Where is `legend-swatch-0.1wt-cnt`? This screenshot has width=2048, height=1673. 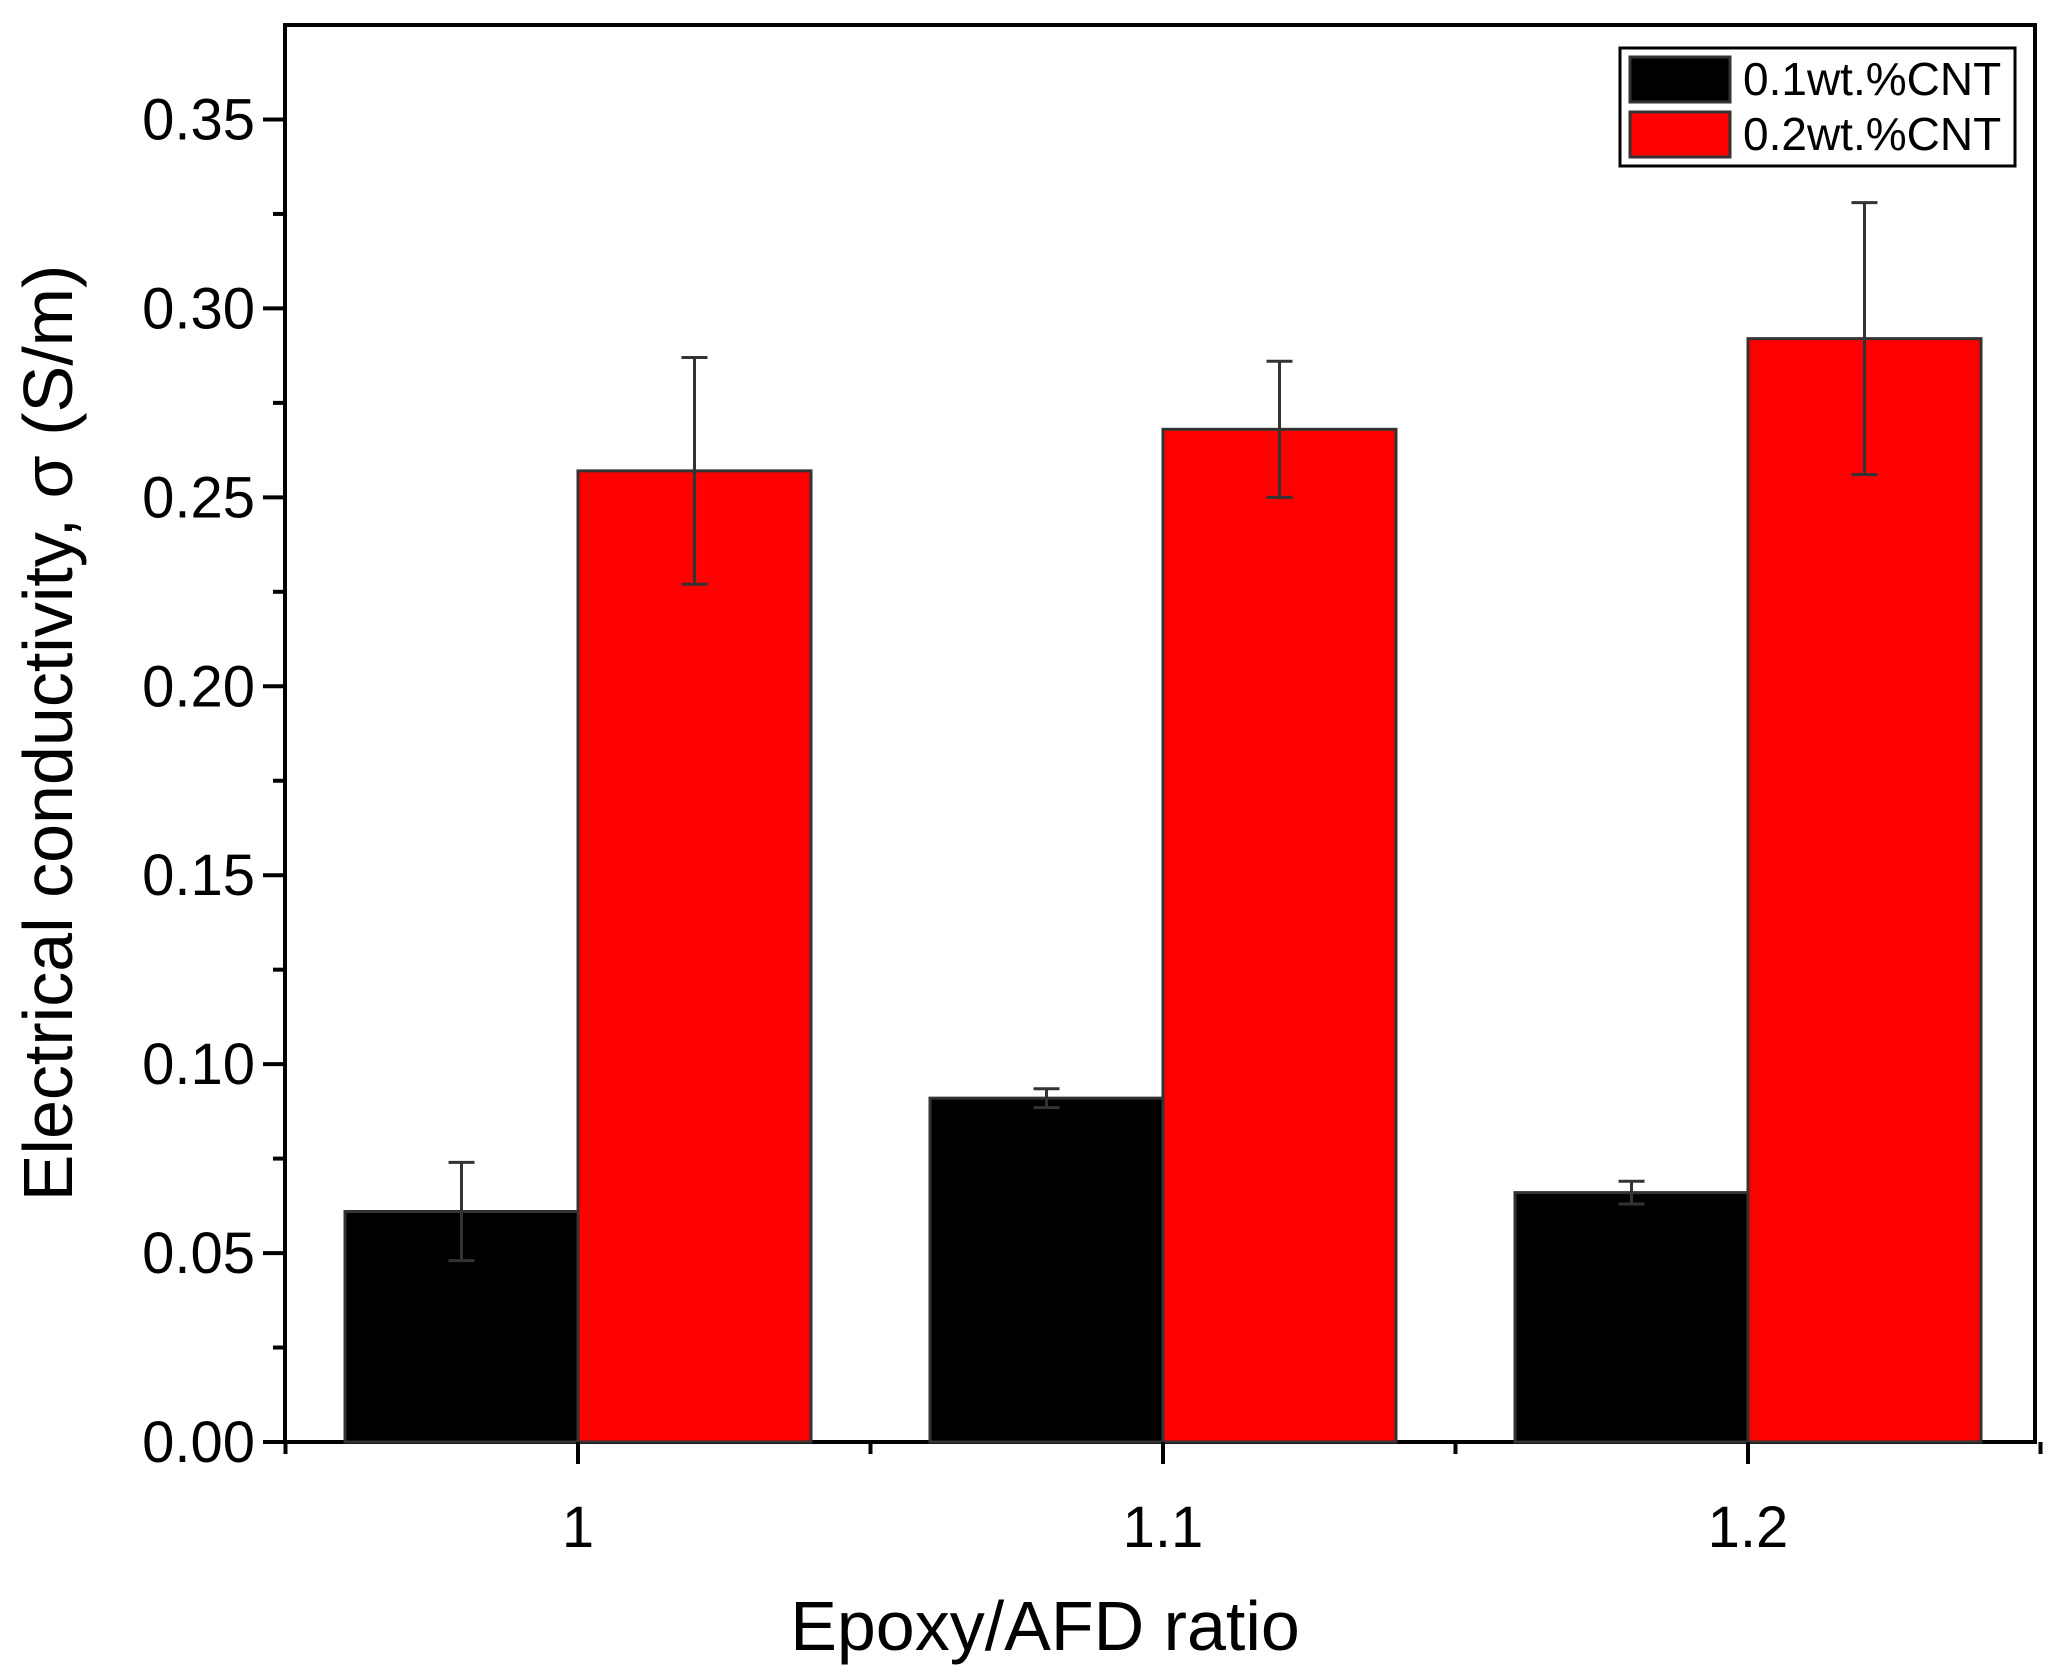
legend-swatch-0.1wt-cnt is located at coordinates (1680, 79).